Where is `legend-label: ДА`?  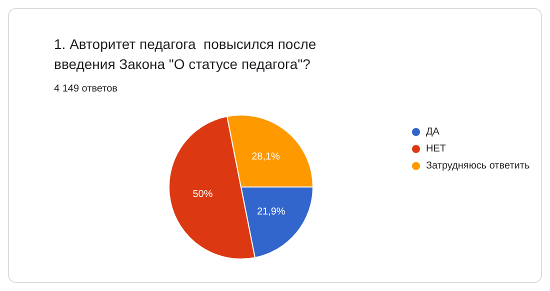 legend-label: ДА is located at coordinates (433, 132).